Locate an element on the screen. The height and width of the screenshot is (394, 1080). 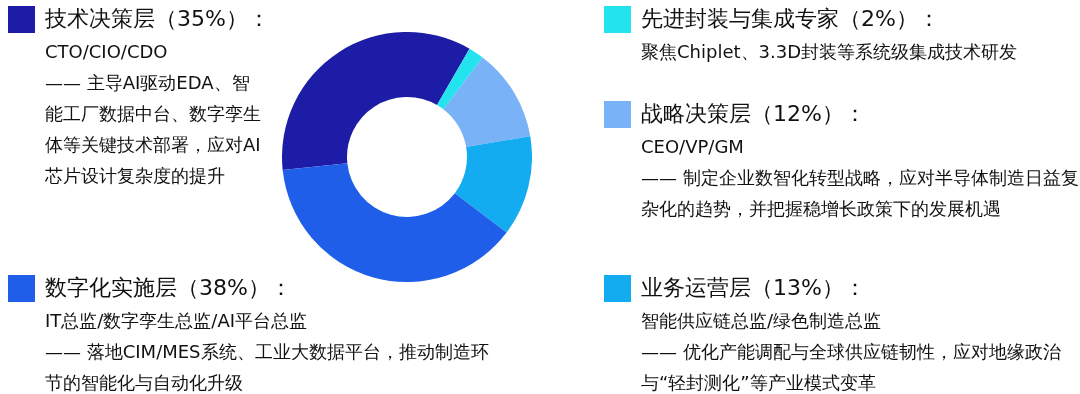
legend-label: 技术决策层（35%）： is located at coordinates (157, 19).